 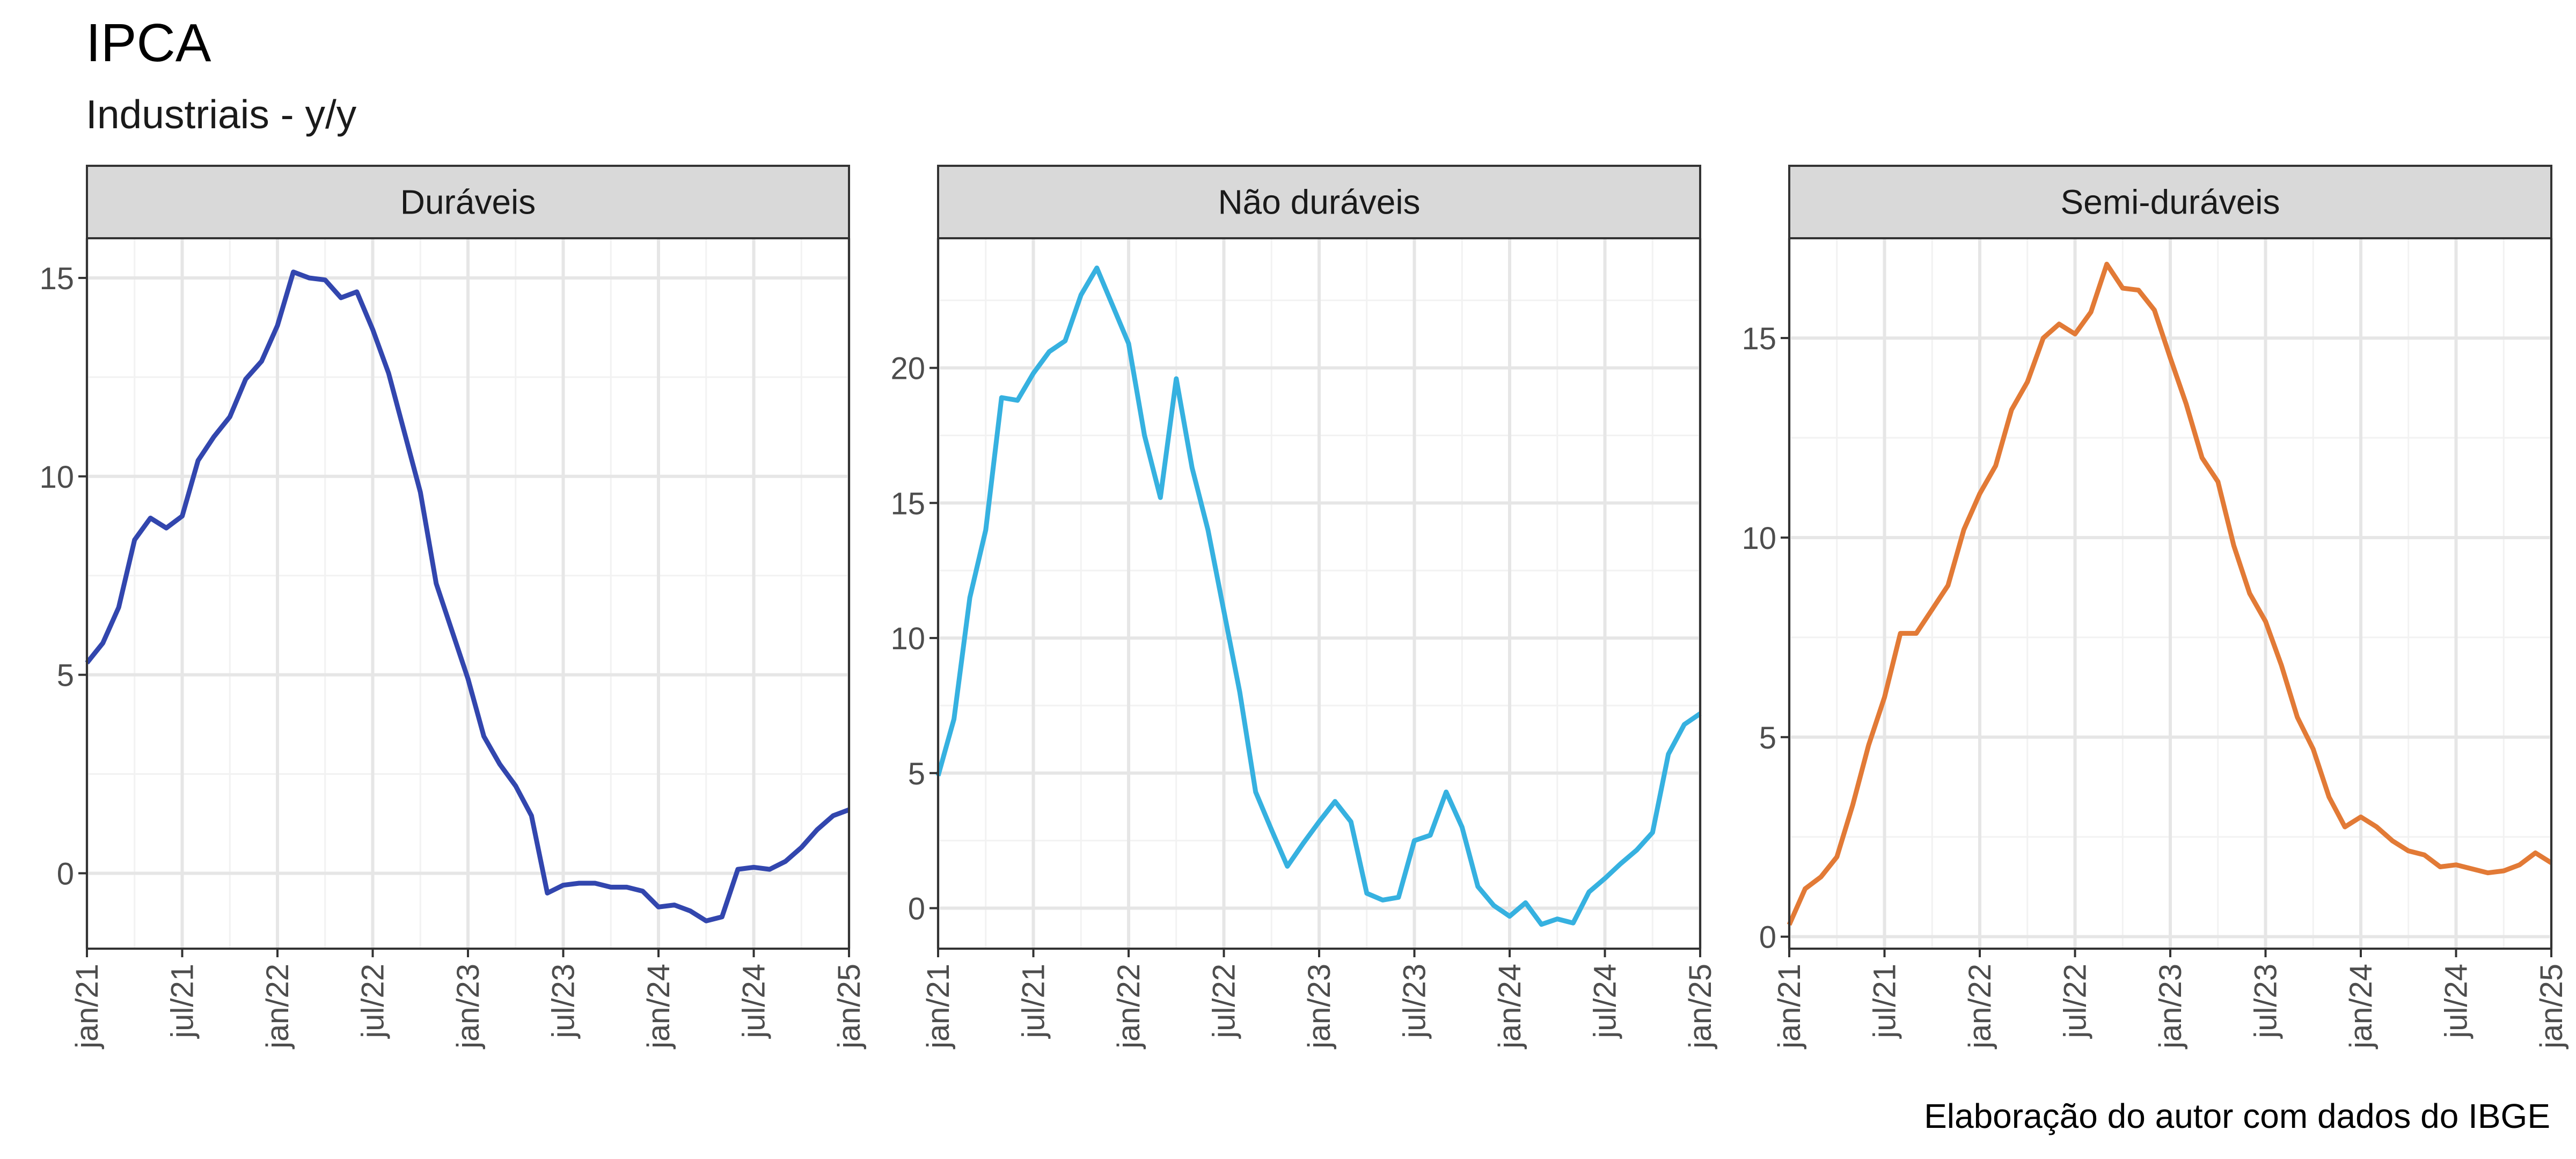 What do you see at coordinates (907, 368) in the screenshot?
I see `y-tick-label: 20` at bounding box center [907, 368].